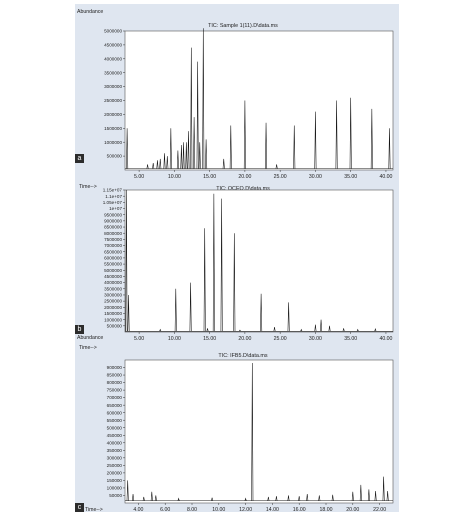 This screenshot has height=517, width=474. I want to click on y-tick-label: 650000, so click(115, 405).